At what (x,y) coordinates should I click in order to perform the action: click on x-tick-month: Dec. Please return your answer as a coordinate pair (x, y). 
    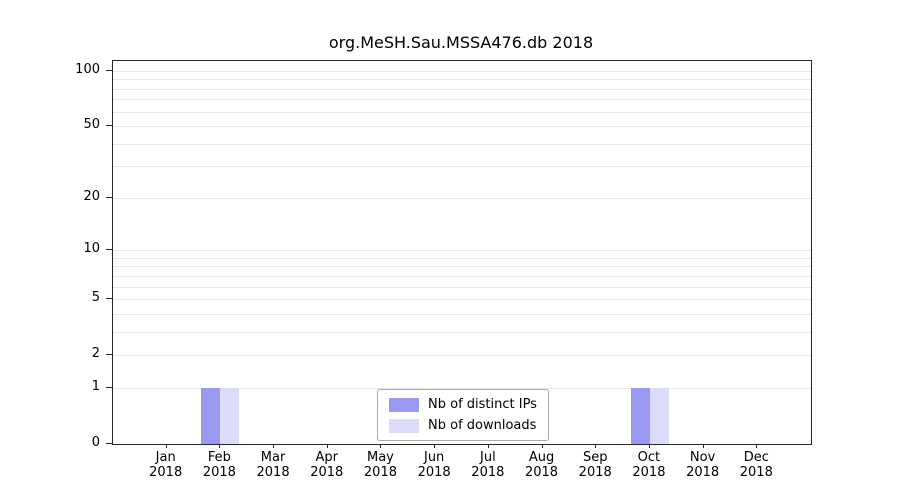
    Looking at the image, I should click on (756, 457).